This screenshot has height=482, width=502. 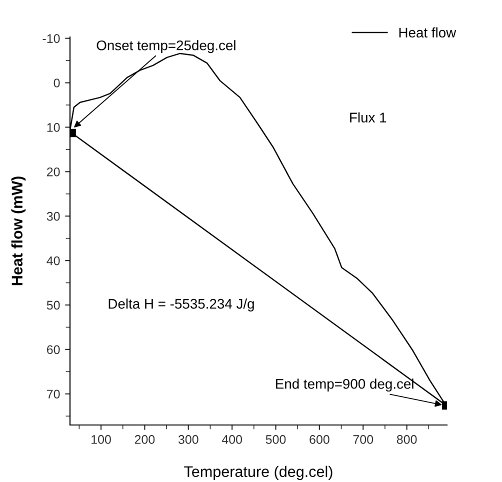 What do you see at coordinates (345, 385) in the screenshot?
I see `annotation: End temp=900 deg.cel` at bounding box center [345, 385].